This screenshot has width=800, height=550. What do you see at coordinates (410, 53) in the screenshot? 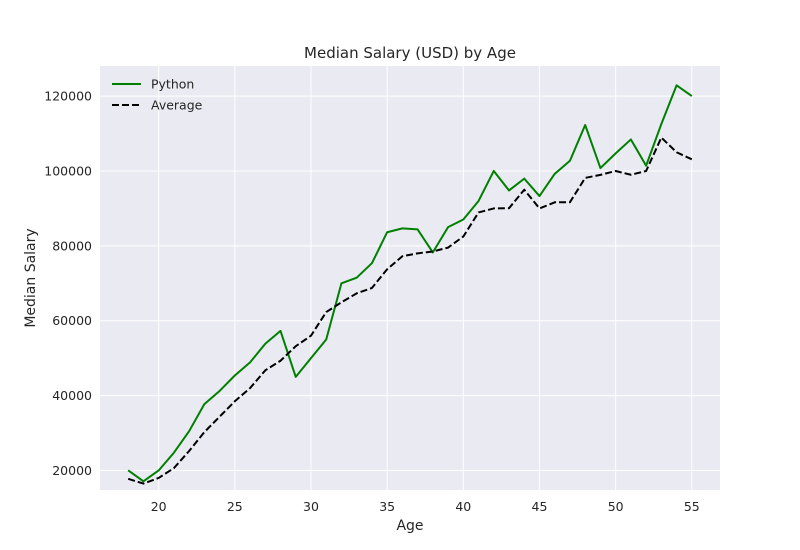
I see `chart-title: Median Salary (USD) by Age` at bounding box center [410, 53].